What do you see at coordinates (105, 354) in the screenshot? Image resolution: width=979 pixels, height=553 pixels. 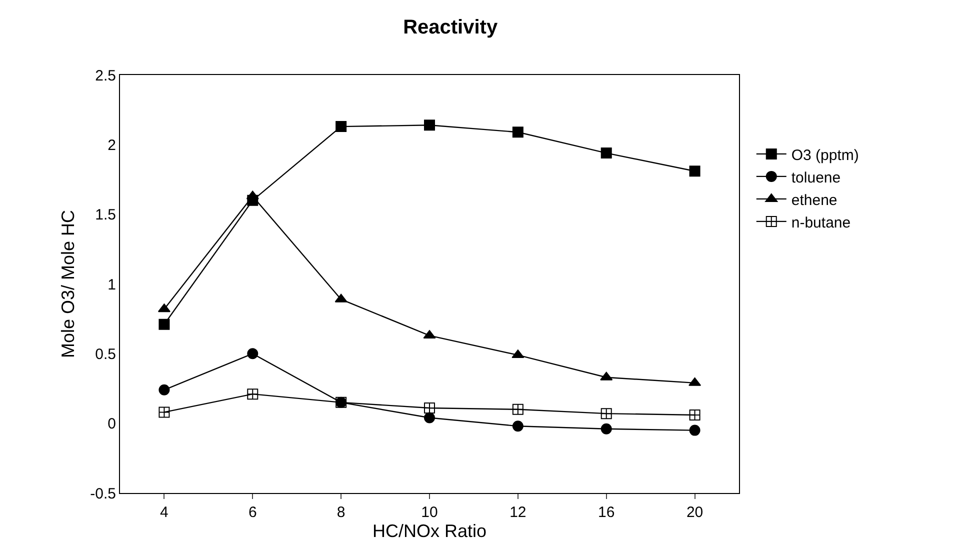 I see `y-tick-label: 0.5` at bounding box center [105, 354].